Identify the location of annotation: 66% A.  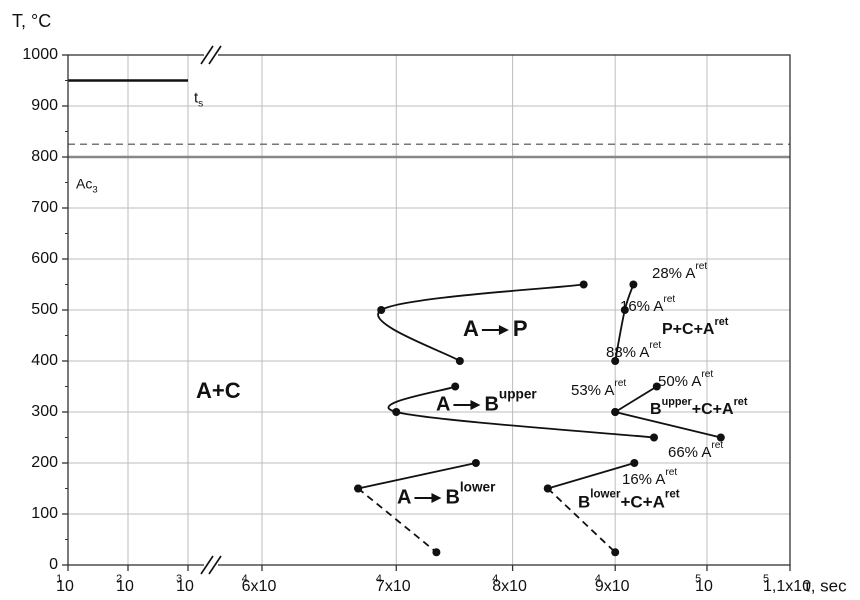
(689, 452).